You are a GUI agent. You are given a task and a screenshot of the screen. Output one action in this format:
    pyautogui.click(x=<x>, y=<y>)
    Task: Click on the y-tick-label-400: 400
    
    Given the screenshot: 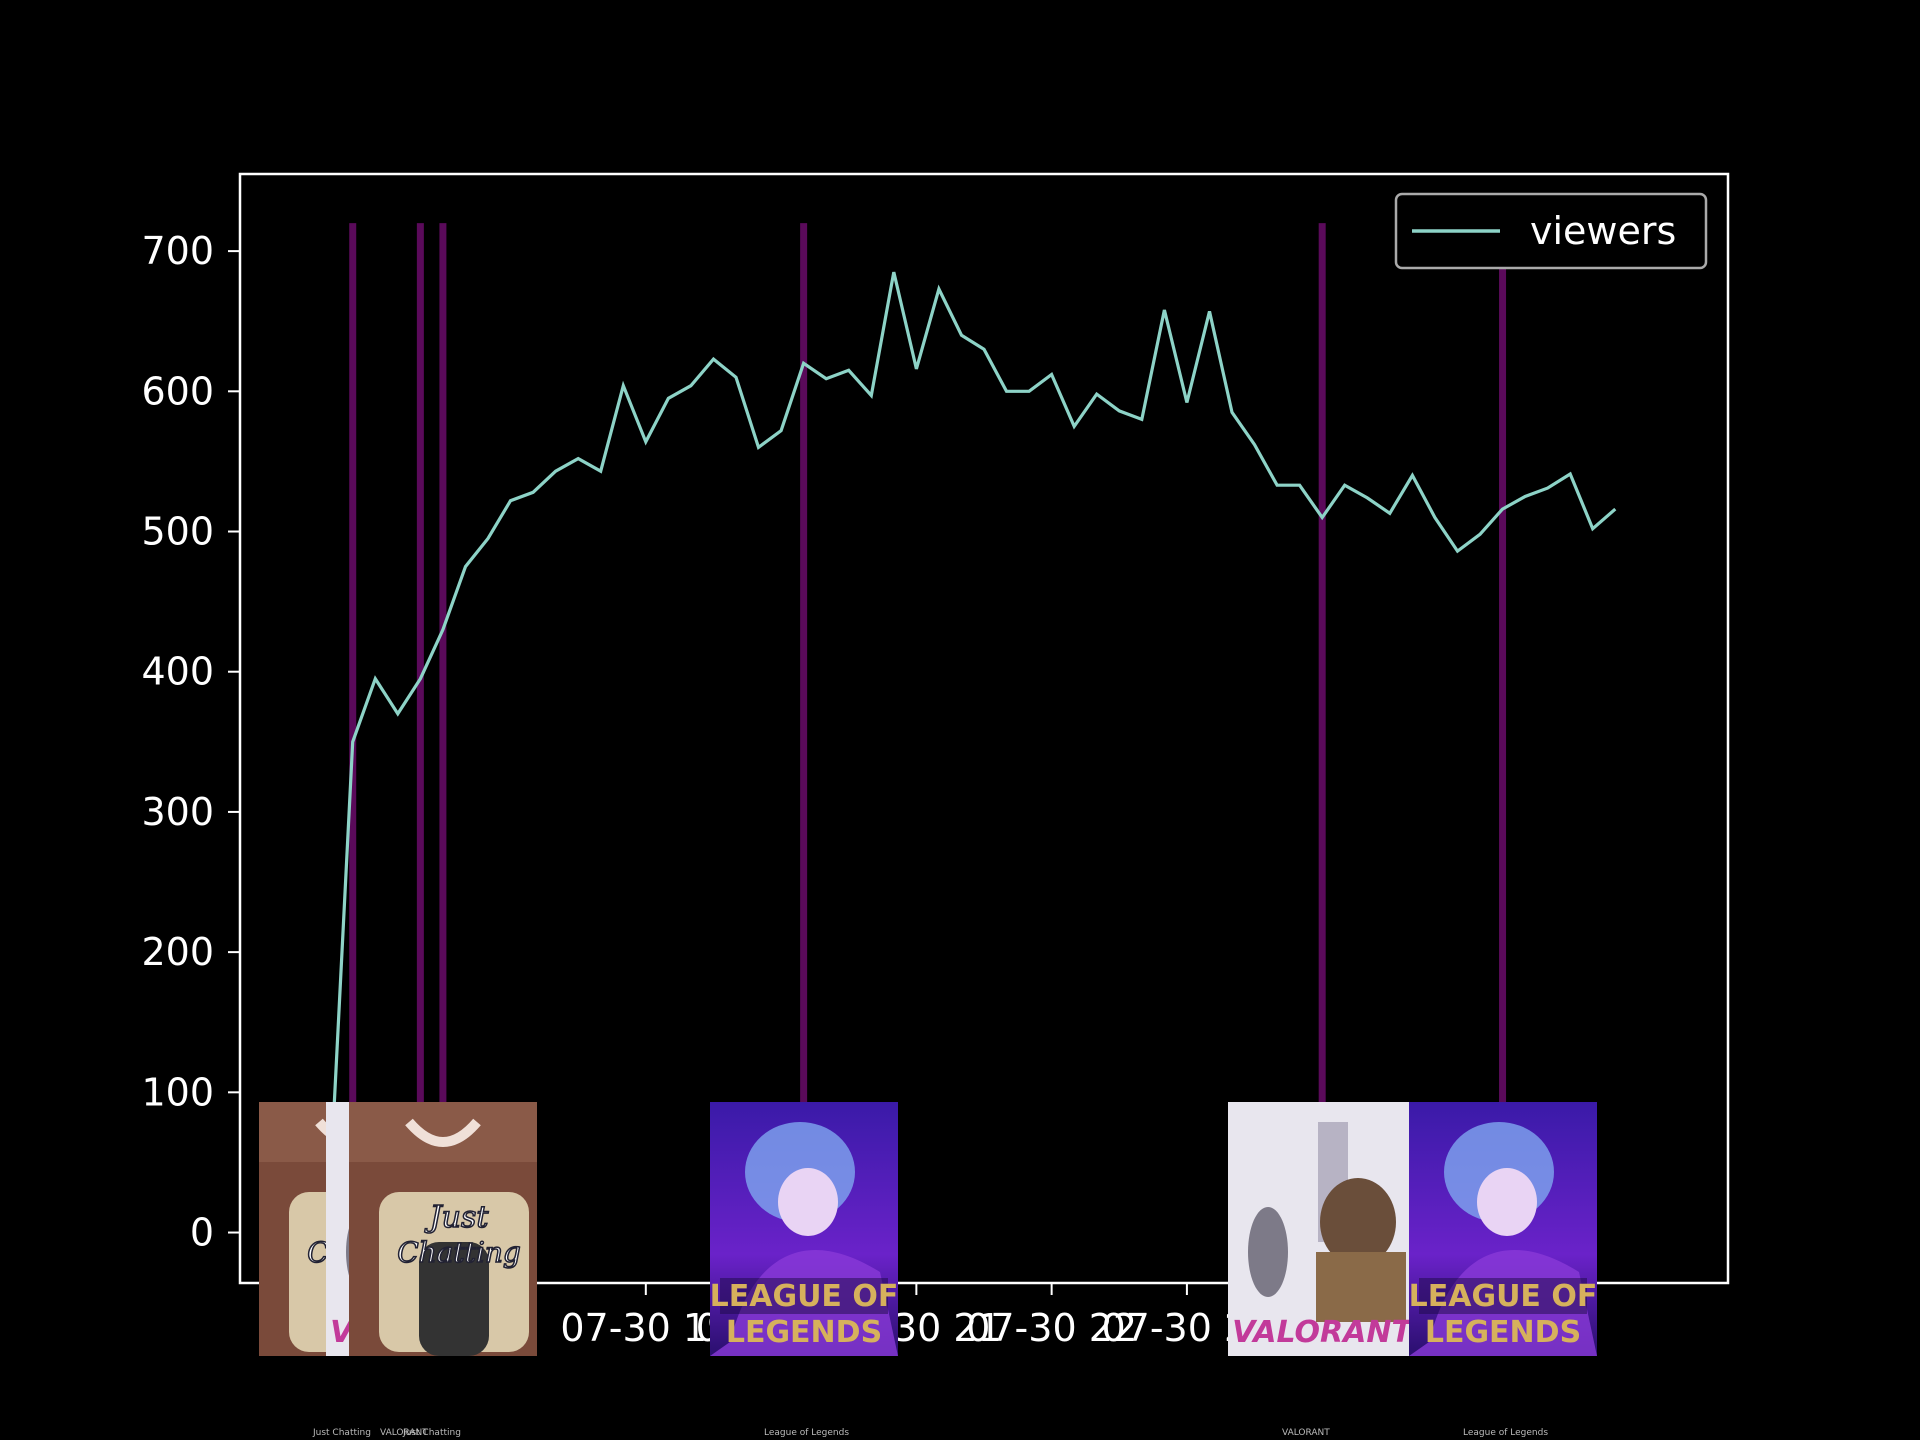 What is the action you would take?
    pyautogui.click(x=177, y=672)
    